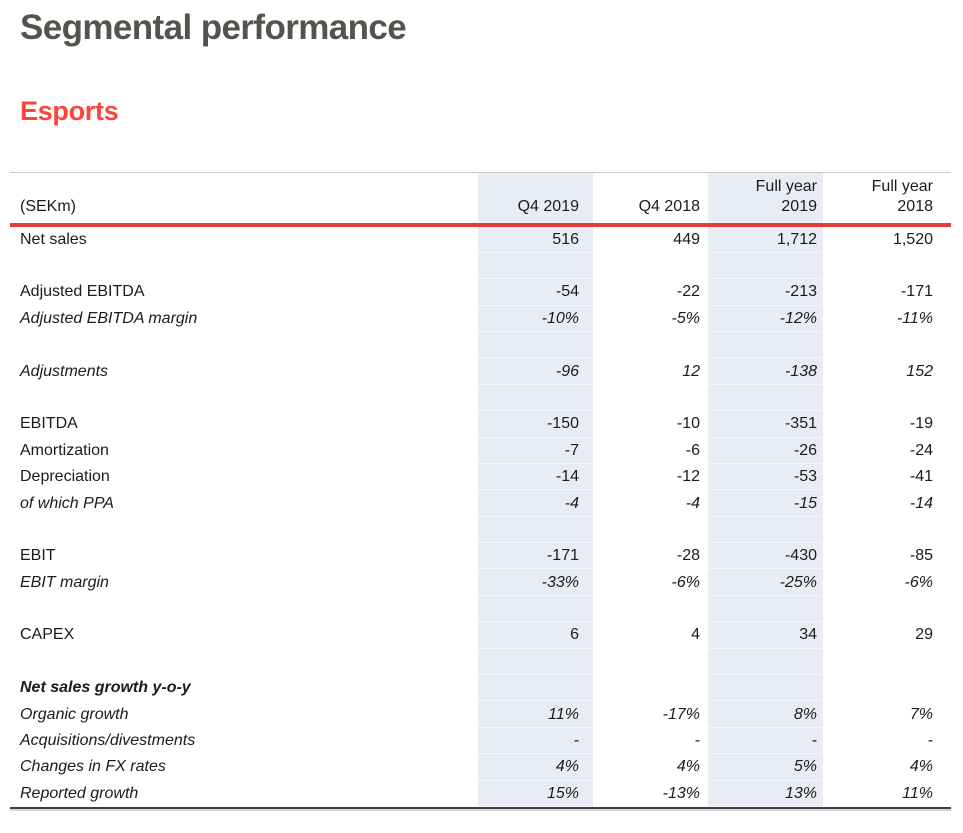  Describe the element at coordinates (535, 635) in the screenshot. I see `cell-q4-2019: 6` at that location.